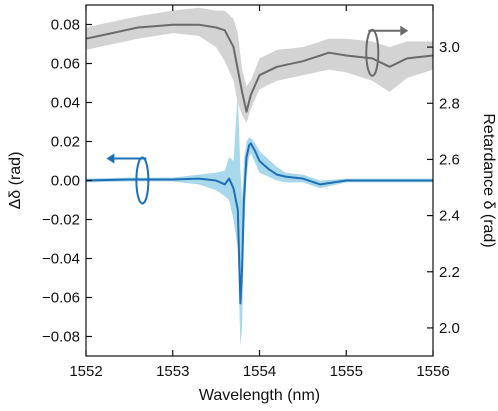 The width and height of the screenshot is (498, 411). What do you see at coordinates (449, 103) in the screenshot?
I see `right-y-tick-label: 2.8` at bounding box center [449, 103].